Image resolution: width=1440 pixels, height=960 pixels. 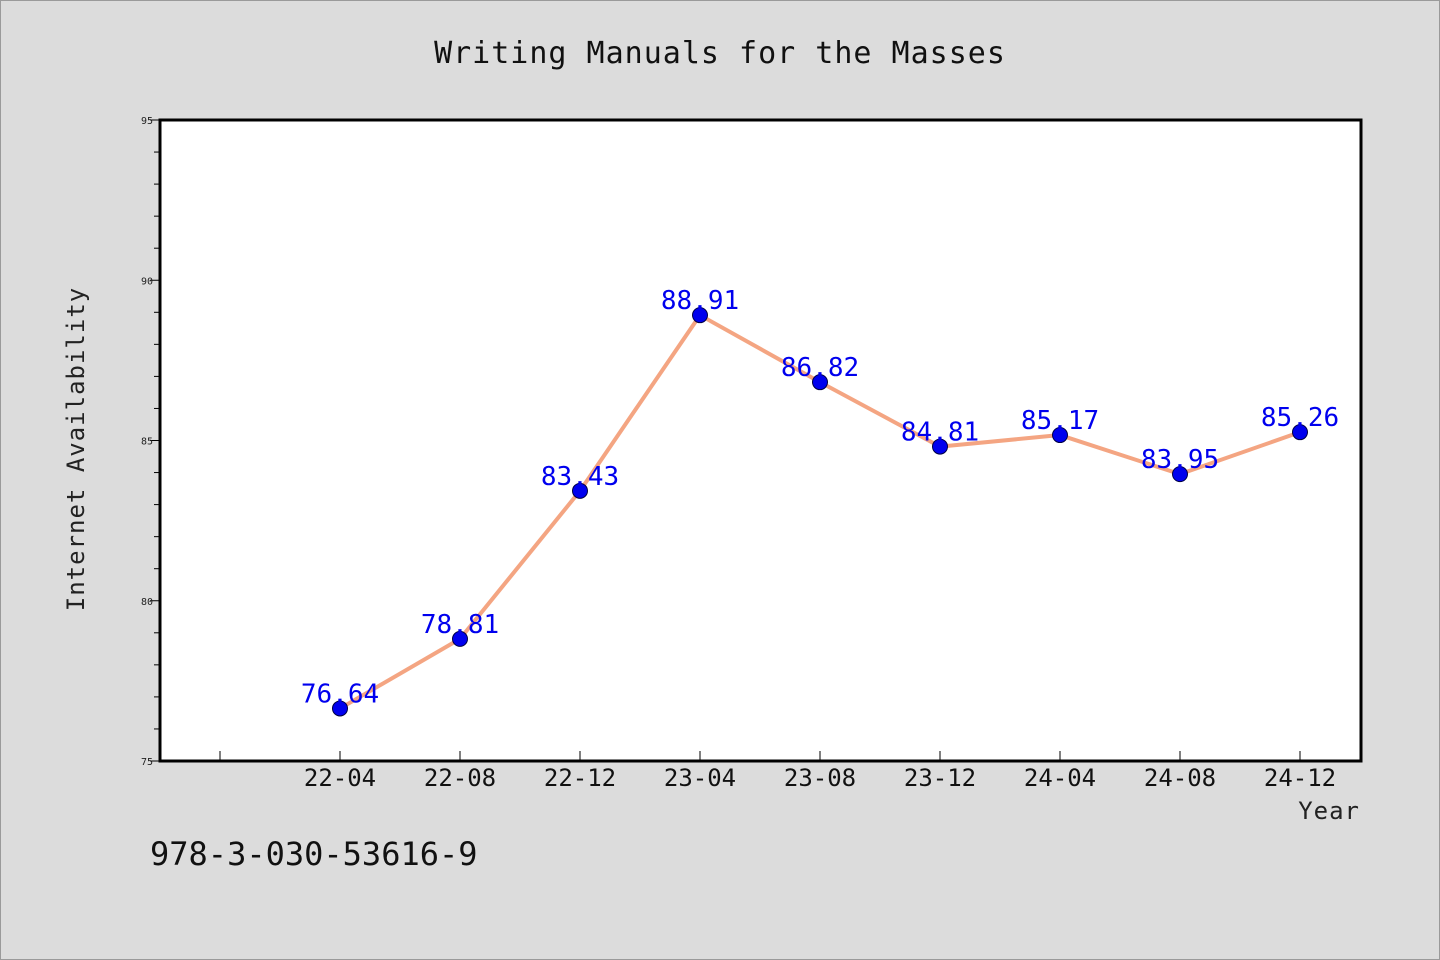 What do you see at coordinates (1060, 421) in the screenshot?
I see `data-label: 85.17` at bounding box center [1060, 421].